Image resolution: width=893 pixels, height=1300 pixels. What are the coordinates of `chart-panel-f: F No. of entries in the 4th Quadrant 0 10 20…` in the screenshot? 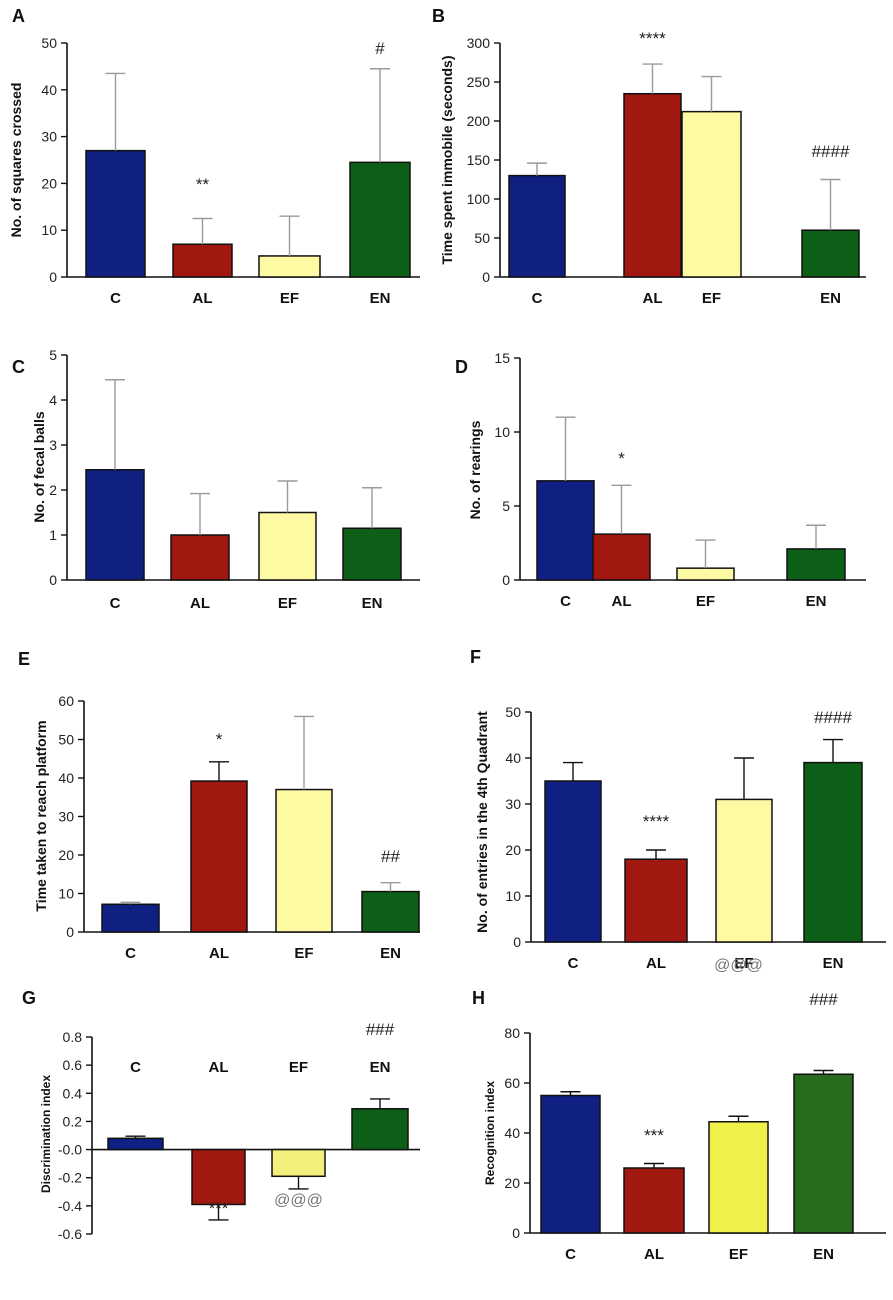 It's located at (678, 809).